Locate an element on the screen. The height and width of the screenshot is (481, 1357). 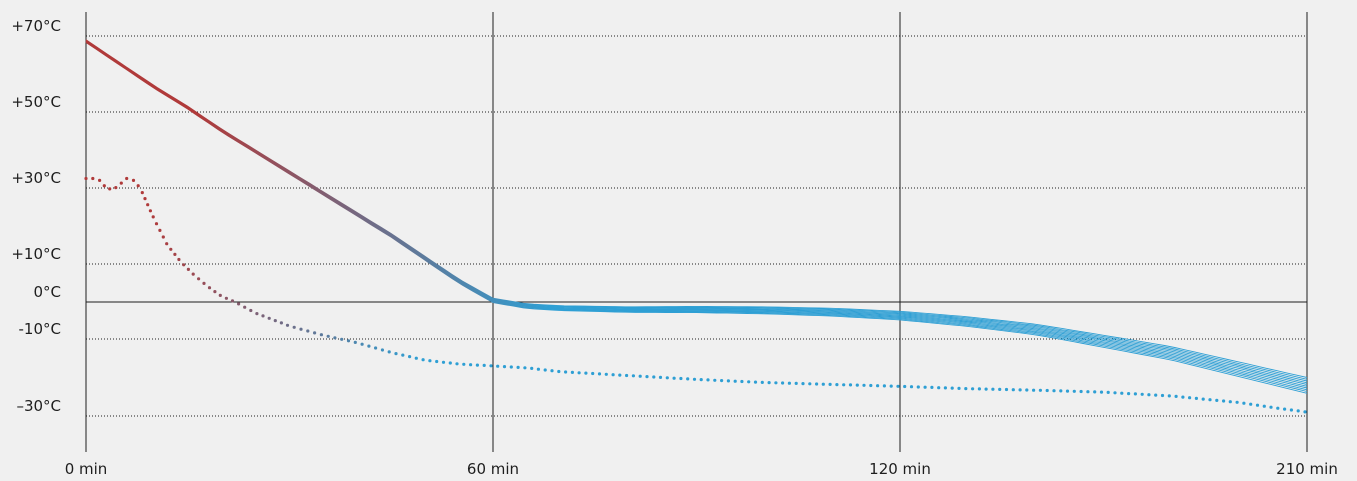
x-tick-label: 210 min is located at coordinates (1307, 469).